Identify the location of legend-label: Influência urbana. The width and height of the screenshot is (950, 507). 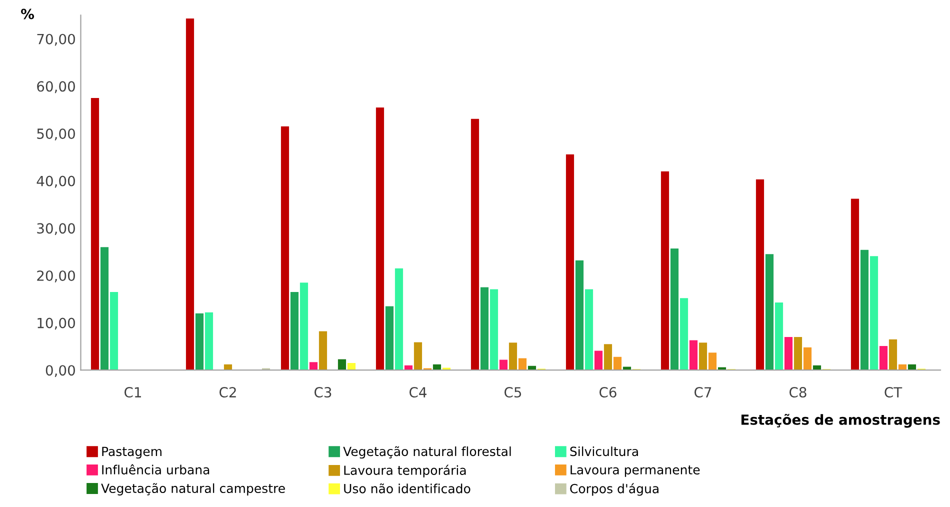
(156, 469).